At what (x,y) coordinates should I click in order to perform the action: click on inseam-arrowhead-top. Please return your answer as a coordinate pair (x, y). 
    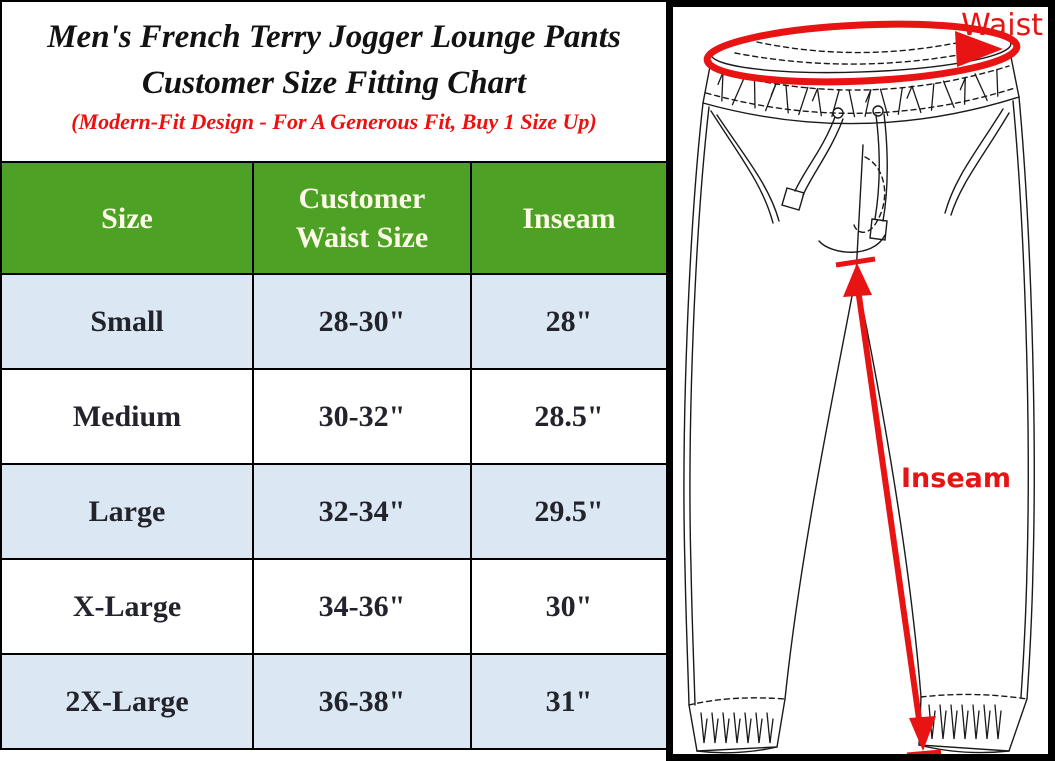
    Looking at the image, I should click on (857, 280).